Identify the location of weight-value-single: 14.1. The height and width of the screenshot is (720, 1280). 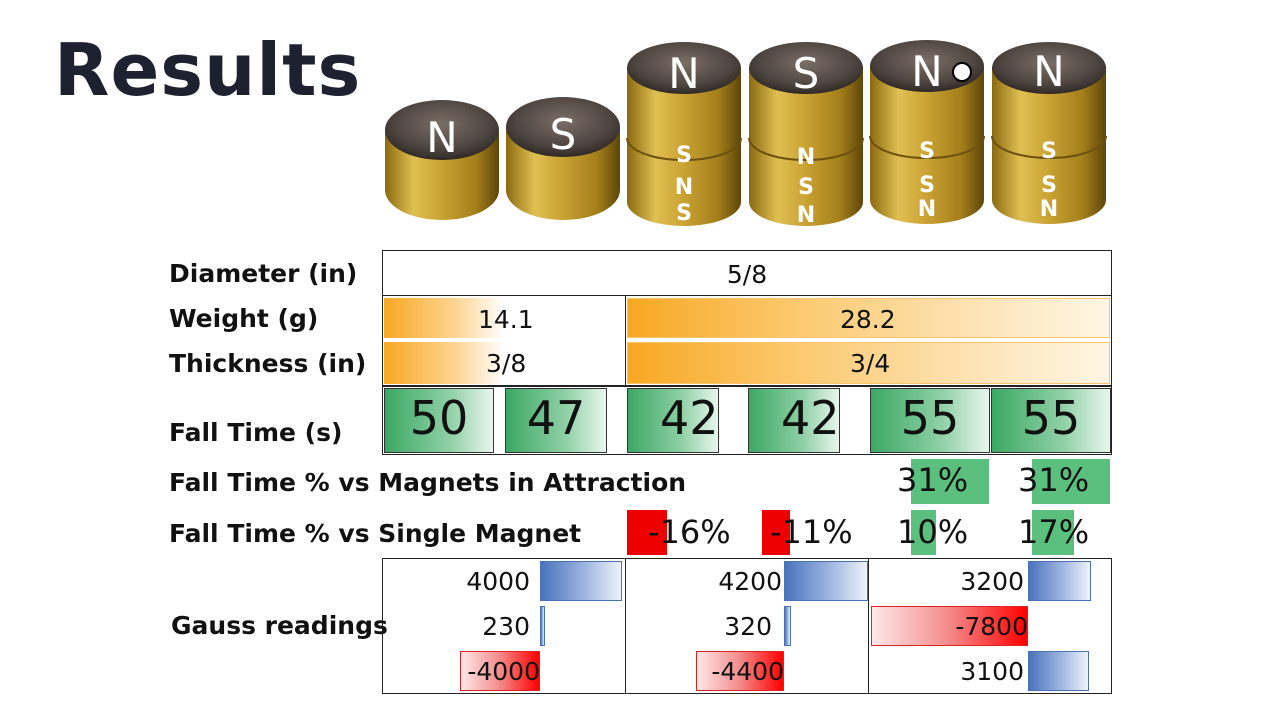
(506, 319).